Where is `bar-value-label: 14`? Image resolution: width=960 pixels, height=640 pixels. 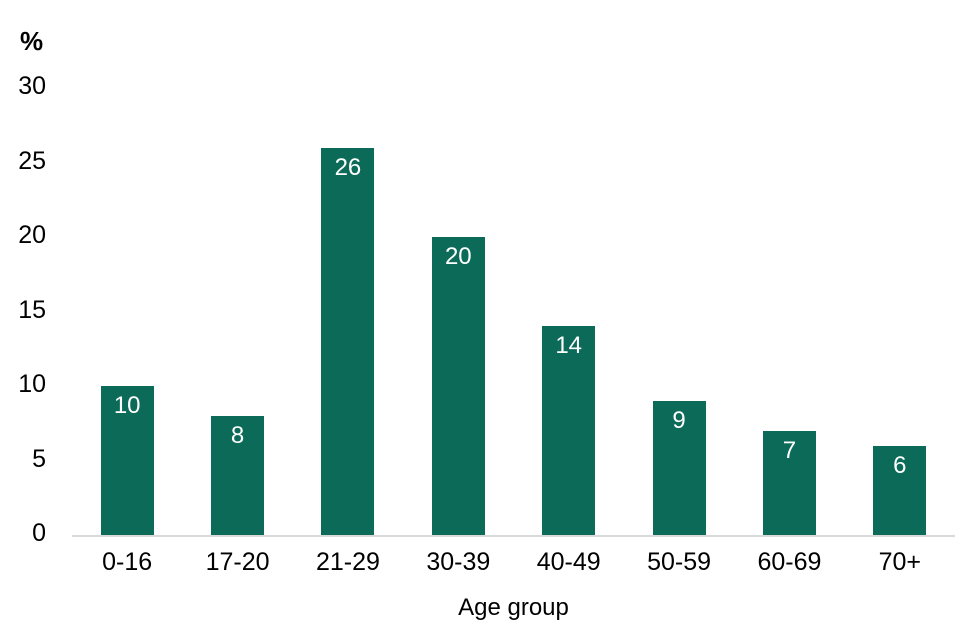
bar-value-label: 14 is located at coordinates (569, 346).